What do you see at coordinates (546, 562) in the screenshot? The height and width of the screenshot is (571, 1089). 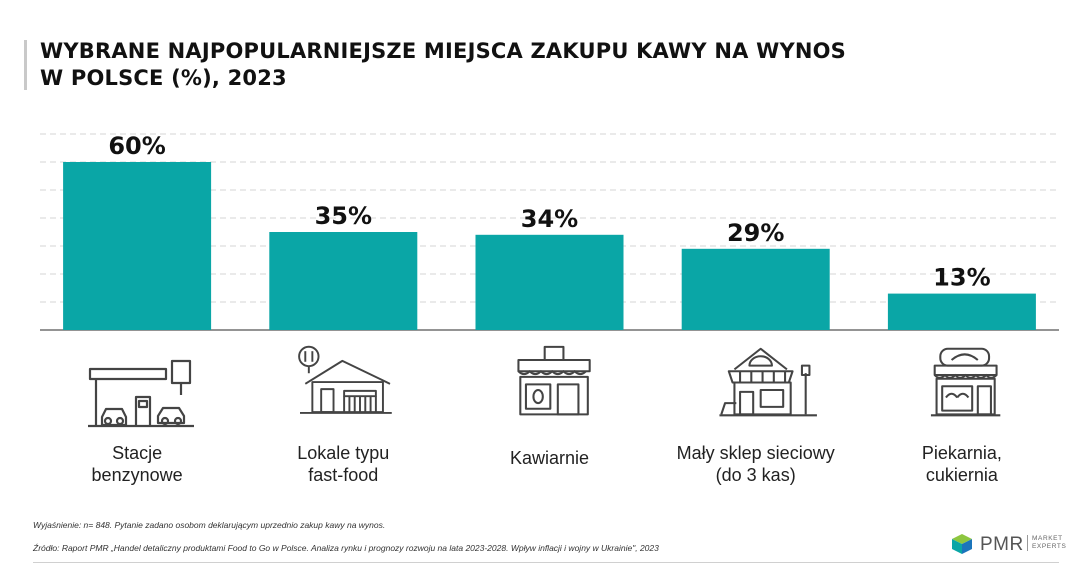 I see `bottom-divider` at bounding box center [546, 562].